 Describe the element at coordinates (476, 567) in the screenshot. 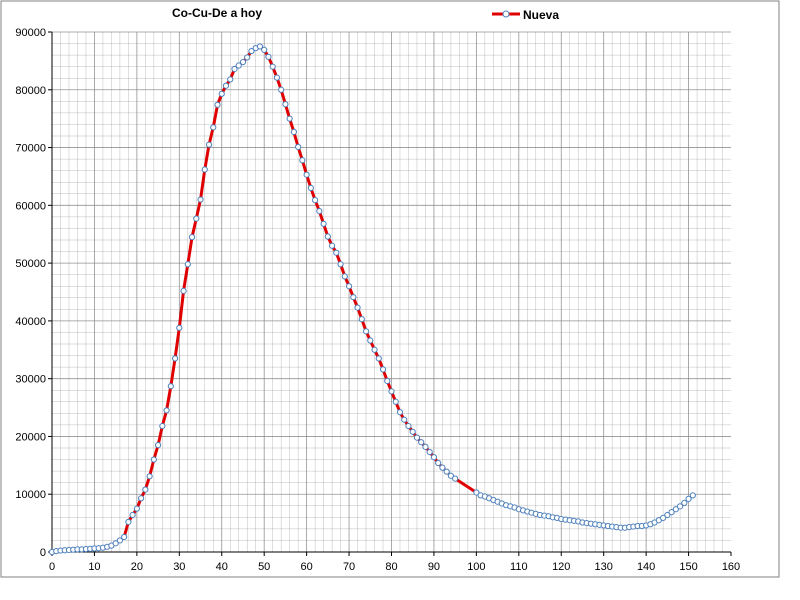

I see `x-tick-label: 100` at that location.